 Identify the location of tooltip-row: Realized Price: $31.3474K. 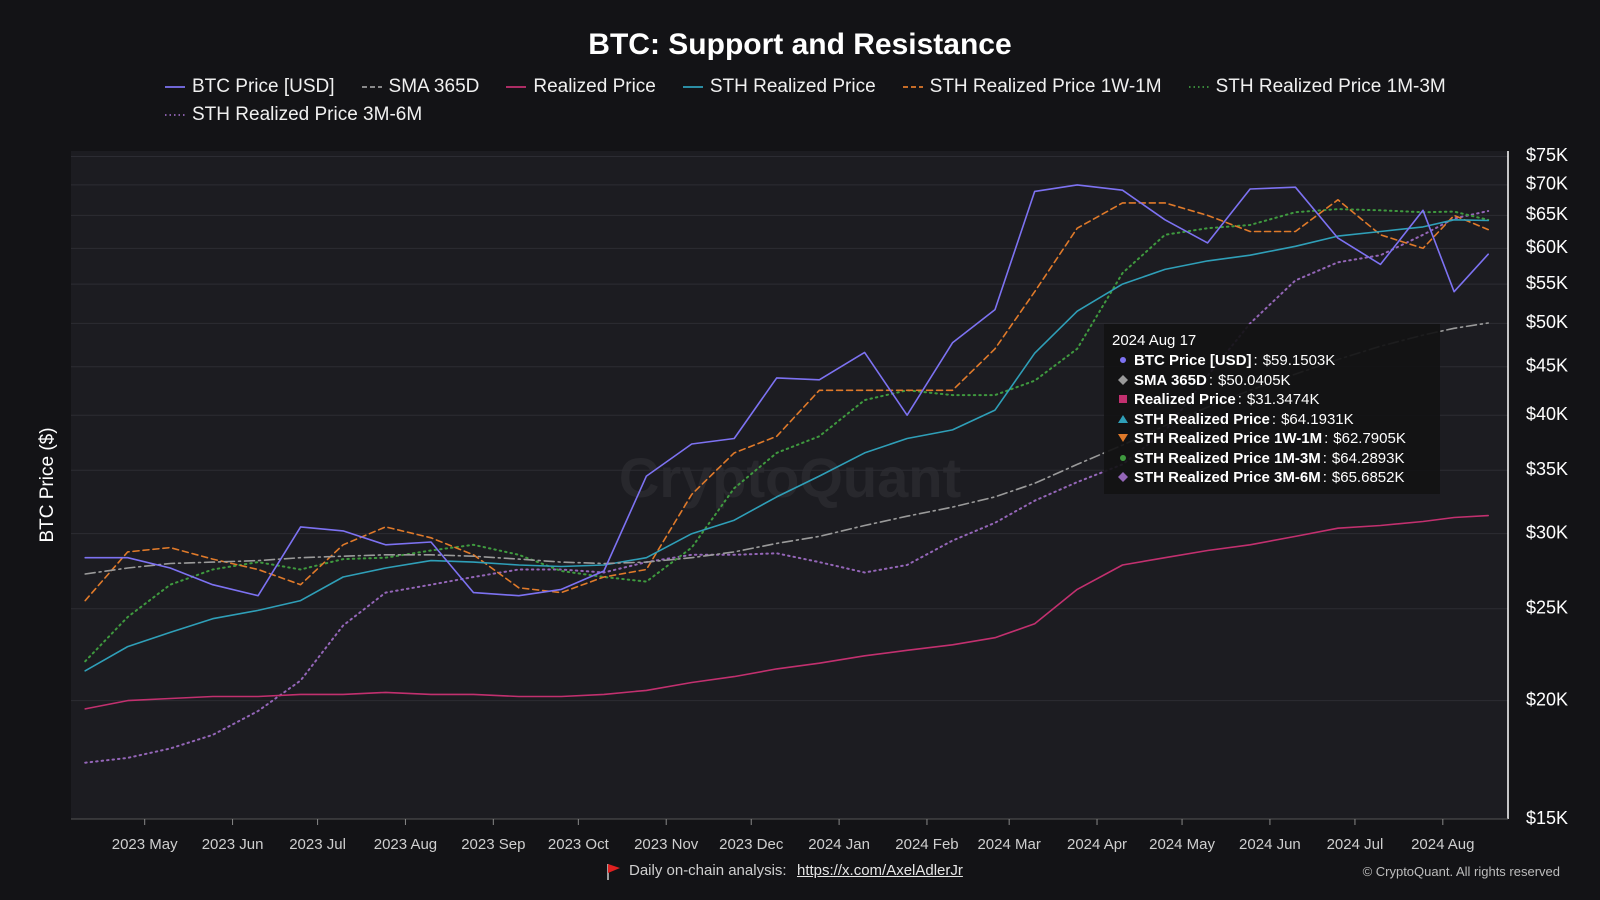
(1272, 400).